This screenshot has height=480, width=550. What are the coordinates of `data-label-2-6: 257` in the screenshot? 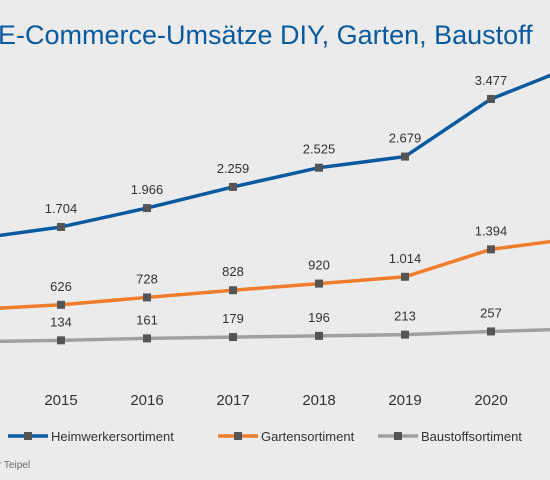 It's located at (491, 312).